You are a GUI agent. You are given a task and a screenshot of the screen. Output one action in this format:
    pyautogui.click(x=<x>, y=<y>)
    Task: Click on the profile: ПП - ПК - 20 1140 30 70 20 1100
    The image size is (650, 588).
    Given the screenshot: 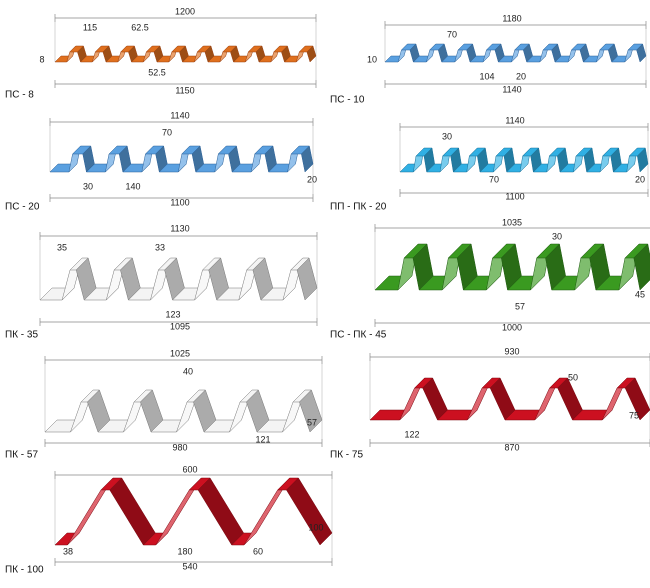 What is the action you would take?
    pyautogui.click(x=489, y=164)
    